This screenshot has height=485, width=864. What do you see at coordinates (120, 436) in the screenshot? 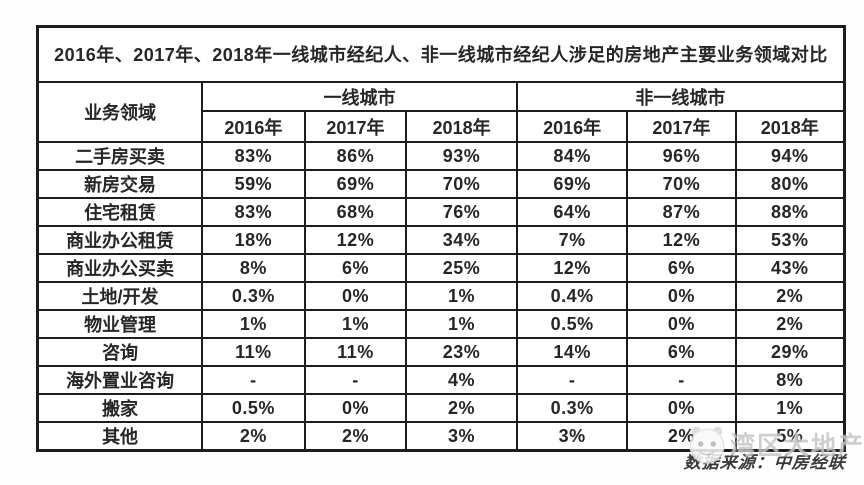
I see `row-label: 其他` at bounding box center [120, 436].